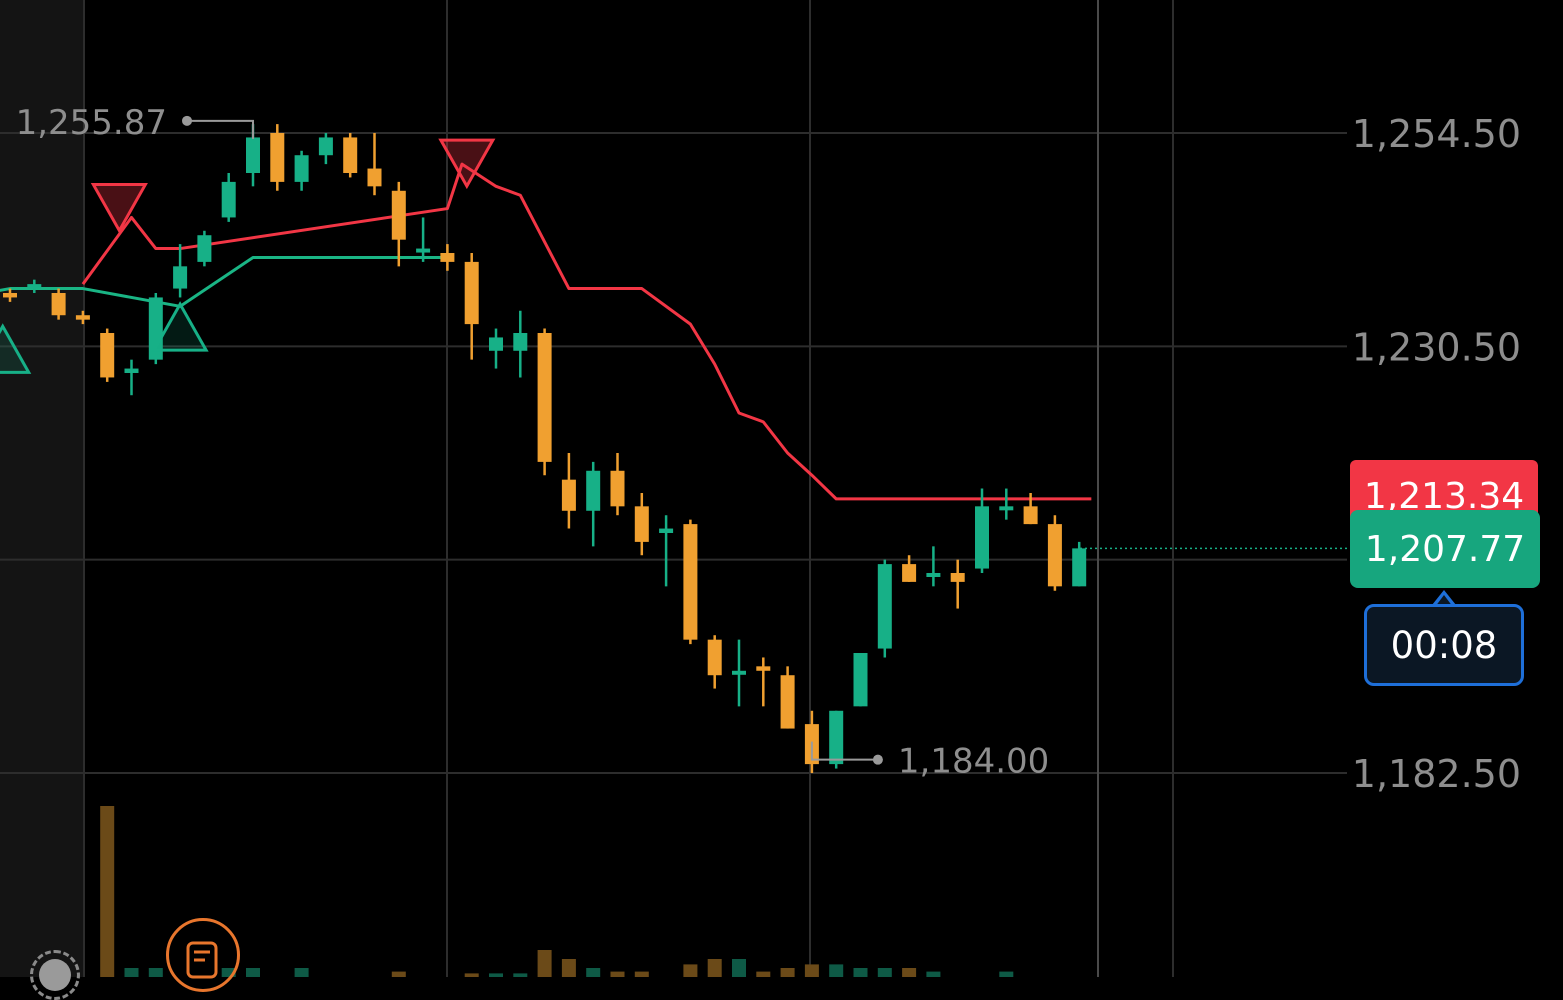 This screenshot has width=1563, height=1000. I want to click on news-button, so click(203, 955).